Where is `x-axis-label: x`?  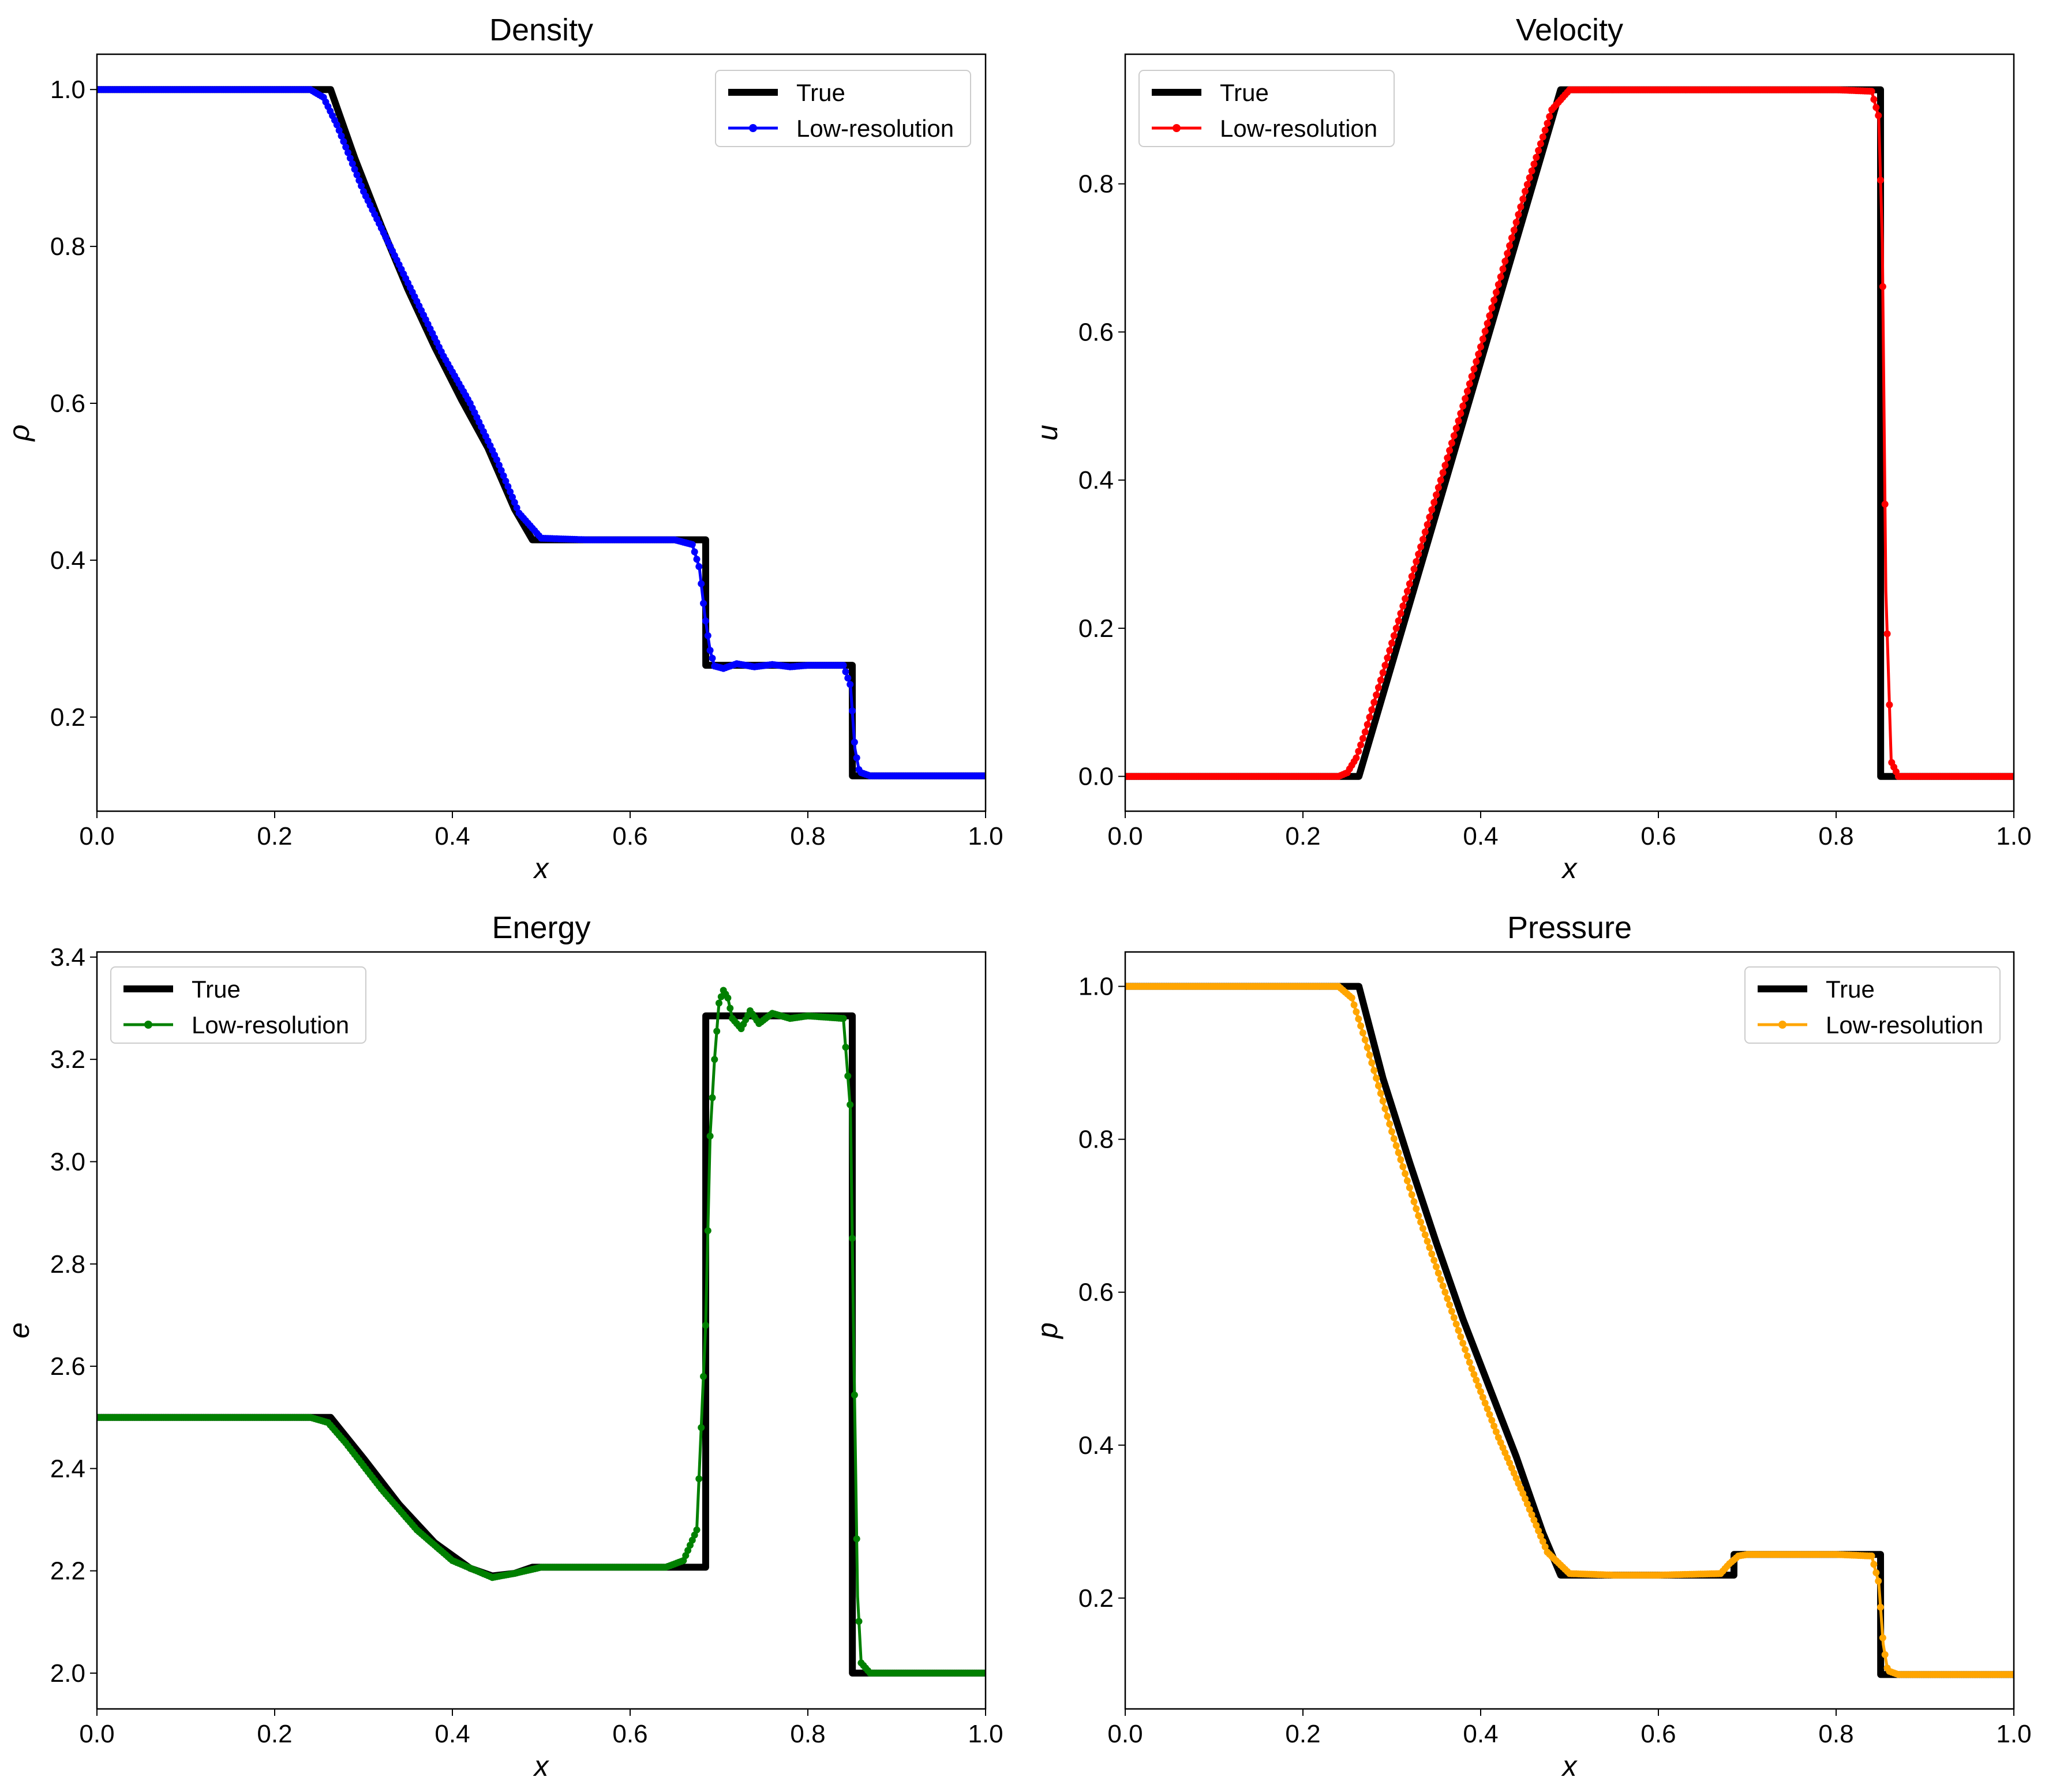 x-axis-label: x is located at coordinates (541, 1766).